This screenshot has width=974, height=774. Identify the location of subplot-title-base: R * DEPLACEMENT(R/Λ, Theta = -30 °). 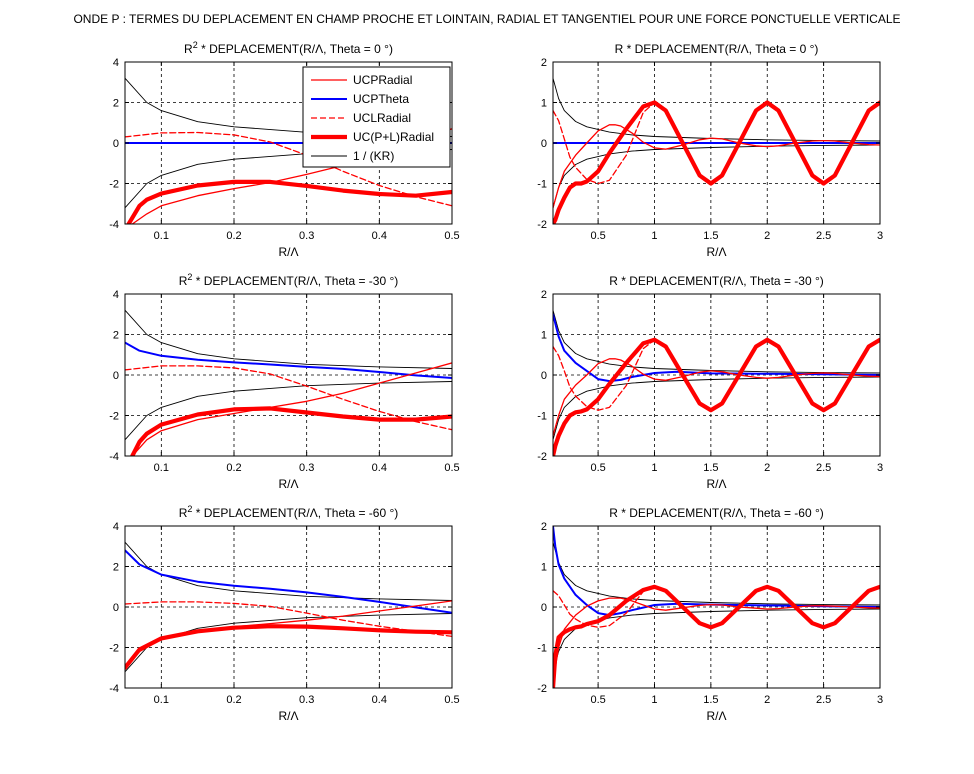
(716, 281).